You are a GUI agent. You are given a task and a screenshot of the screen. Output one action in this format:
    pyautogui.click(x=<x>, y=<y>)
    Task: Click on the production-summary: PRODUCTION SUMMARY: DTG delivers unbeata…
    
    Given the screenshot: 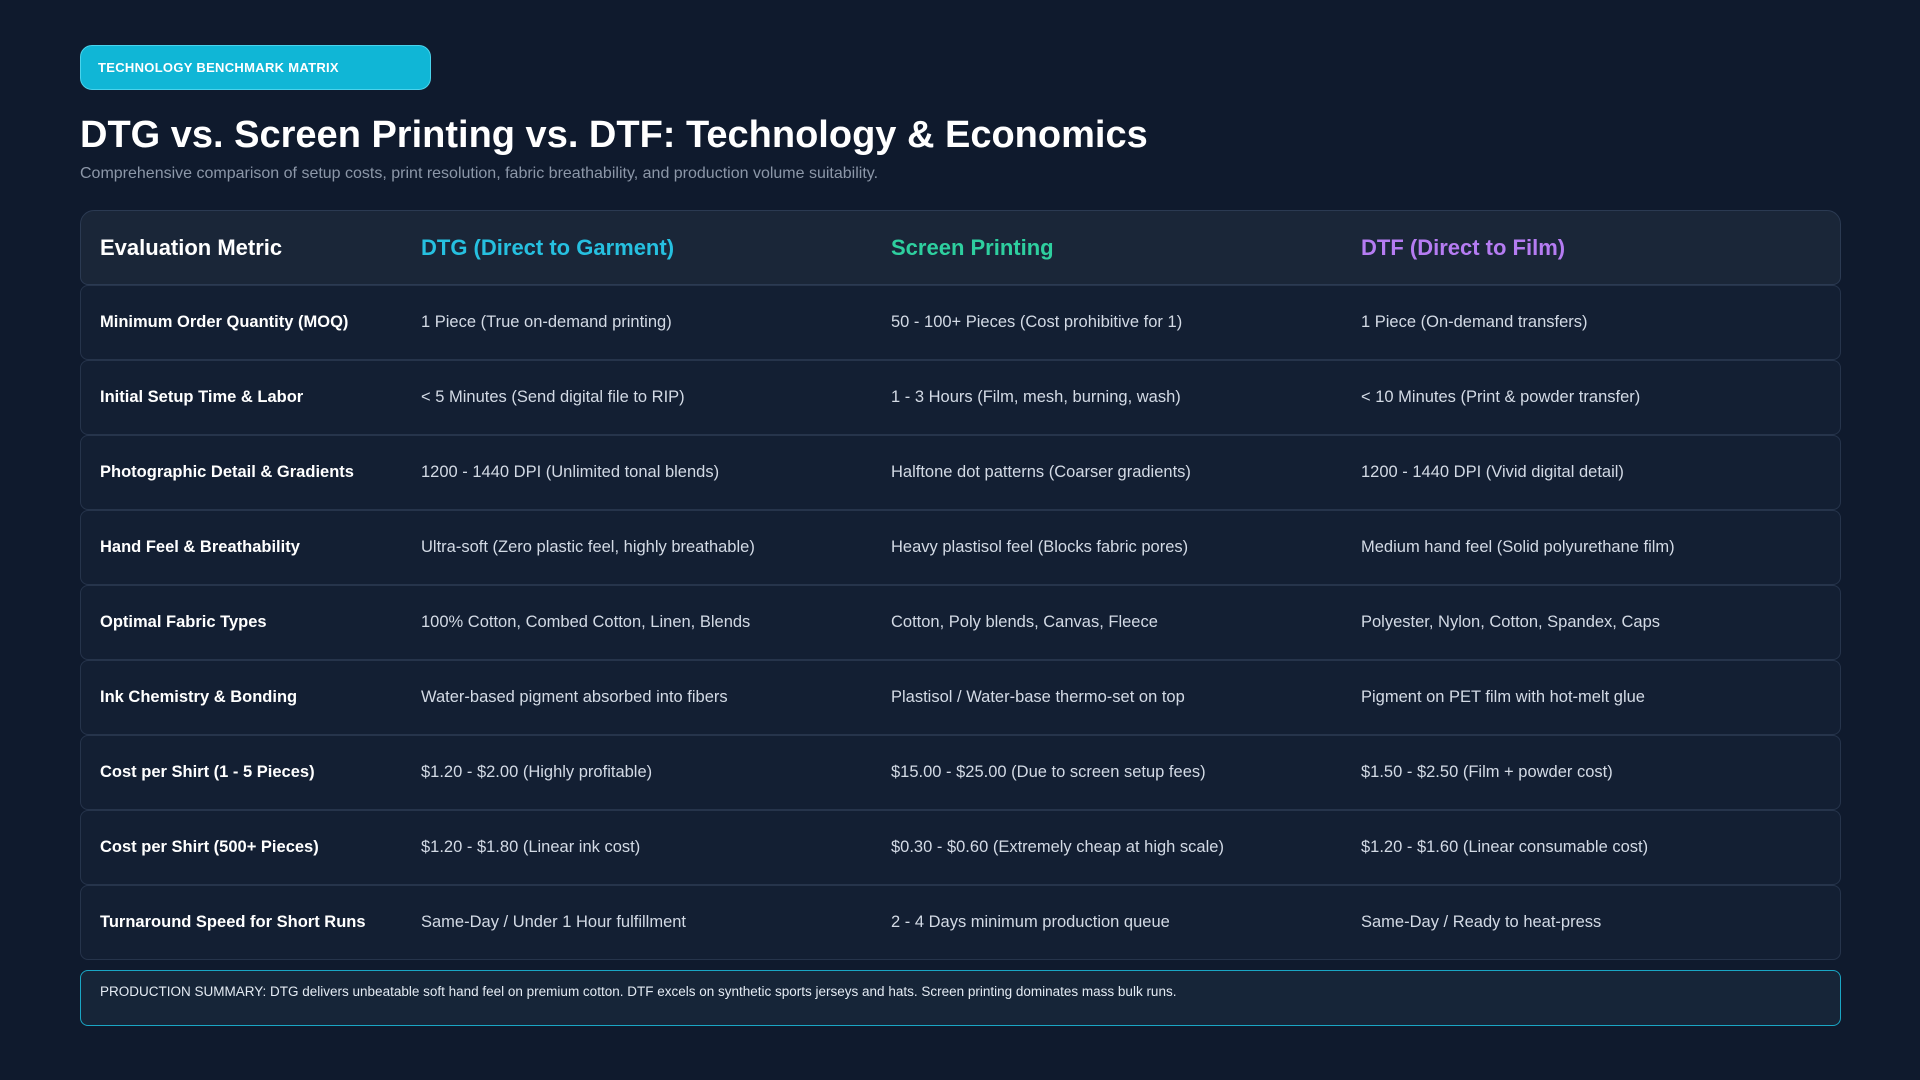 What is the action you would take?
    pyautogui.click(x=960, y=998)
    